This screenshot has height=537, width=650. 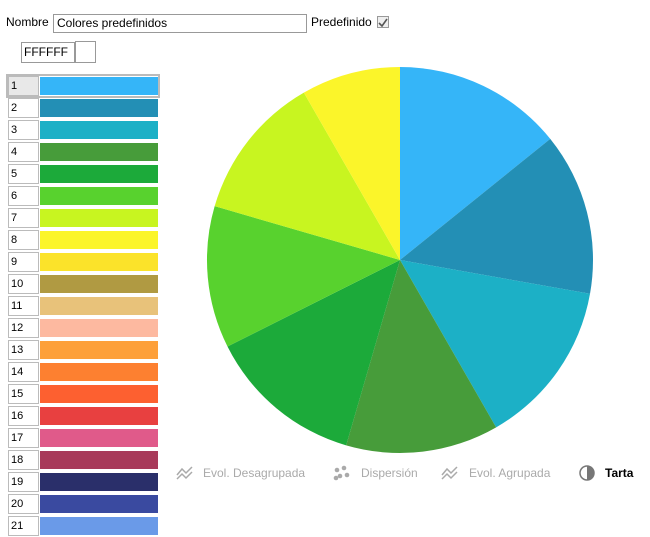 What do you see at coordinates (180, 23) in the screenshot?
I see `name-input: Colores predefinidos` at bounding box center [180, 23].